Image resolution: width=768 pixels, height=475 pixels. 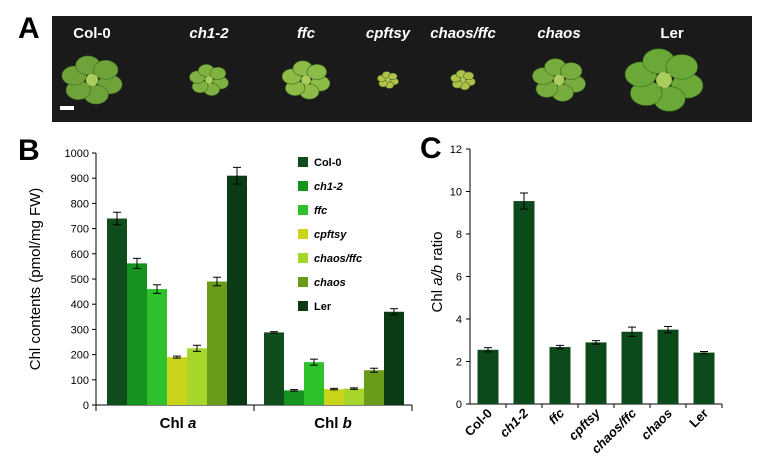 What do you see at coordinates (330, 283) in the screenshot?
I see `legend-label: chaos` at bounding box center [330, 283].